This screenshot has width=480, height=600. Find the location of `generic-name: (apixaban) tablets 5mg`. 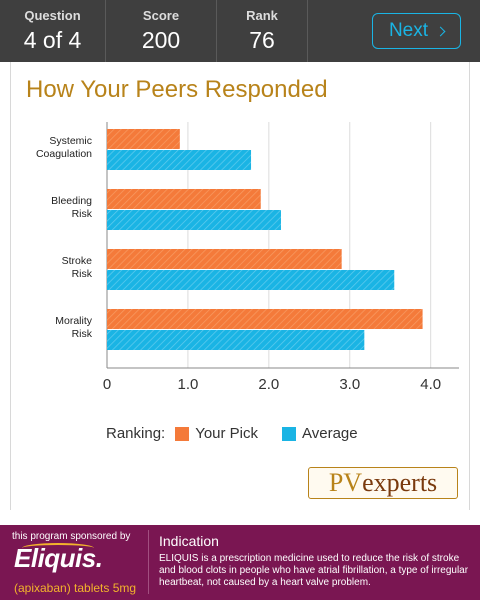

generic-name: (apixaban) tablets 5mg is located at coordinates (75, 588).